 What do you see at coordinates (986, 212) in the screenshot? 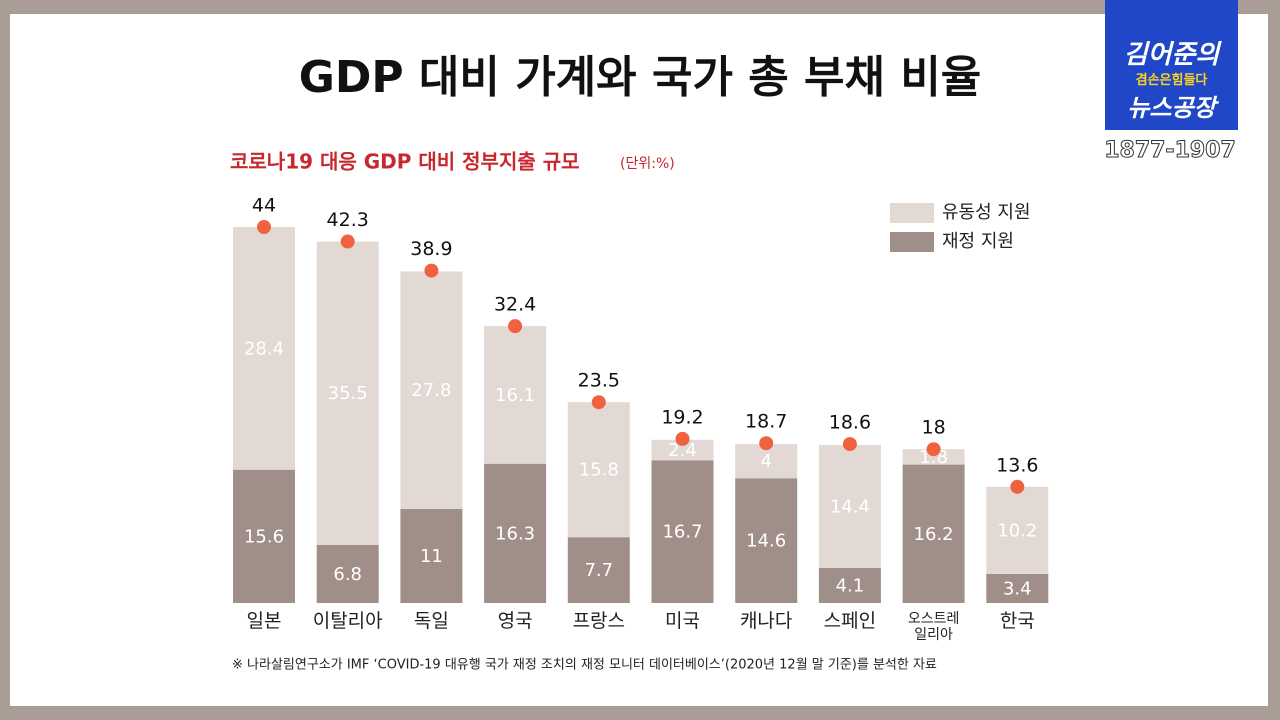
I see `legend-label: 유동성 지원` at bounding box center [986, 212].